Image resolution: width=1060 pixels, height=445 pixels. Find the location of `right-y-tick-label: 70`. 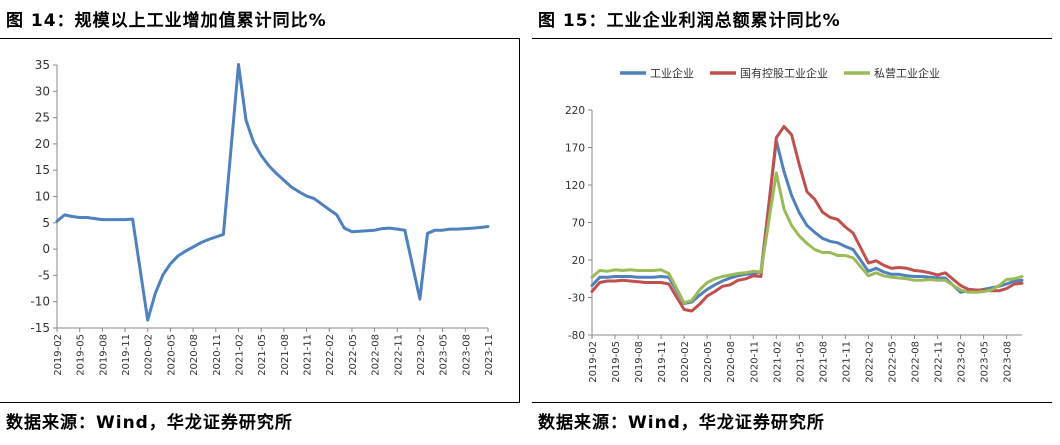

right-y-tick-label: 70 is located at coordinates (578, 224).